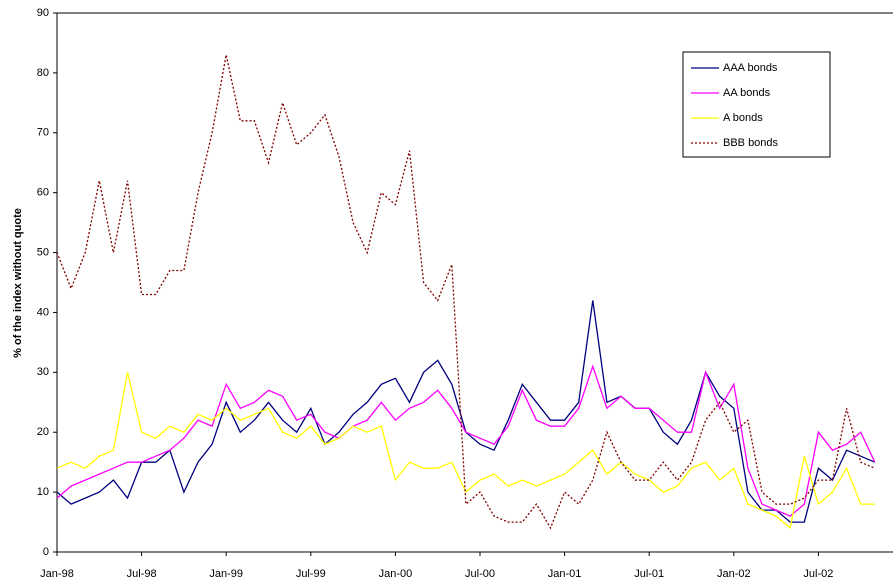 The height and width of the screenshot is (583, 894). Describe the element at coordinates (734, 574) in the screenshot. I see `x-tick-label: Jan-02` at that location.